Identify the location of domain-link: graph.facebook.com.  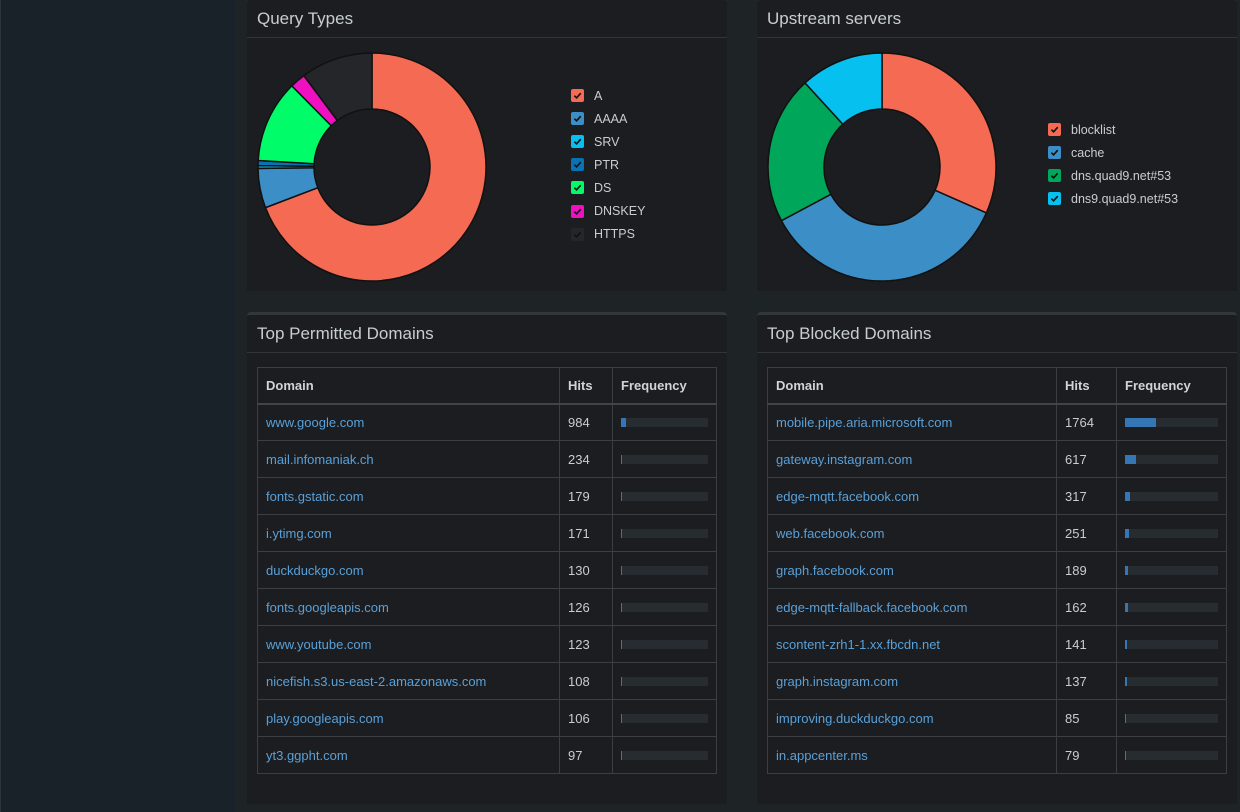
(835, 570).